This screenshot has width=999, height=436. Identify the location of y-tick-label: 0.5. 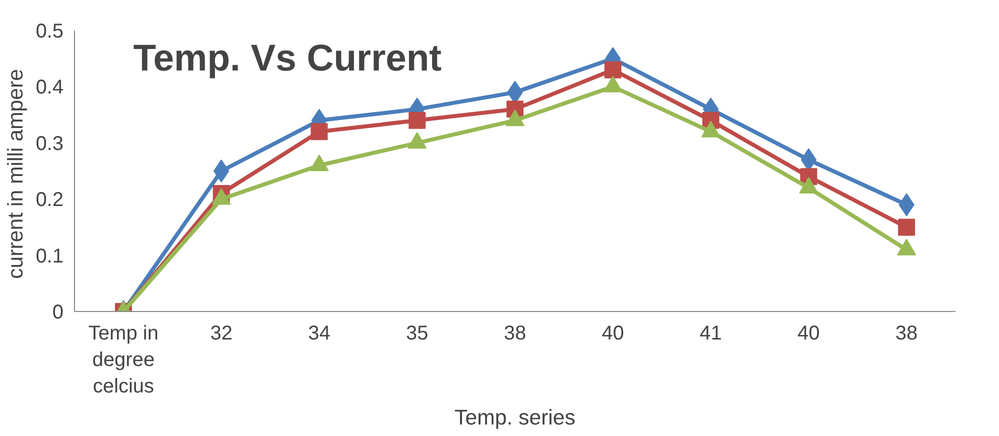
(50, 31).